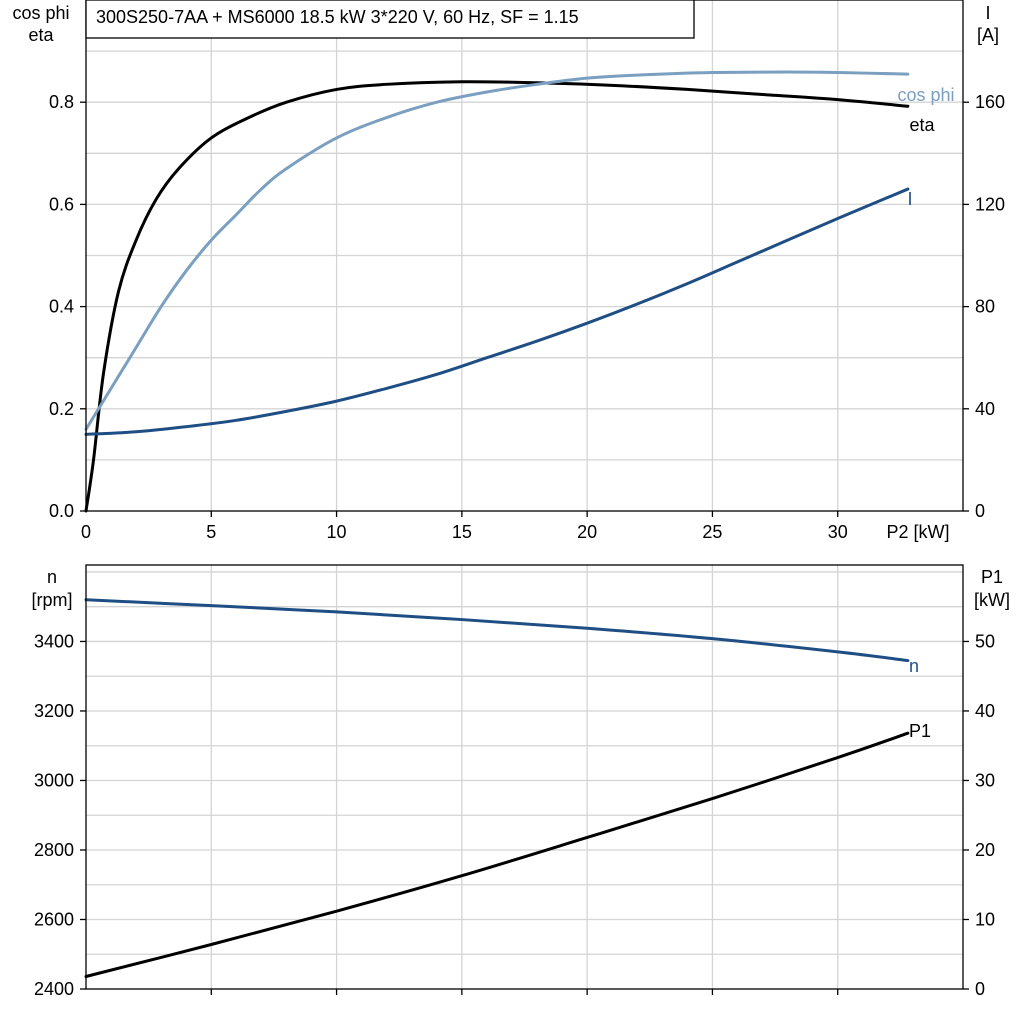  What do you see at coordinates (909, 199) in the screenshot?
I see `series-label-current: I` at bounding box center [909, 199].